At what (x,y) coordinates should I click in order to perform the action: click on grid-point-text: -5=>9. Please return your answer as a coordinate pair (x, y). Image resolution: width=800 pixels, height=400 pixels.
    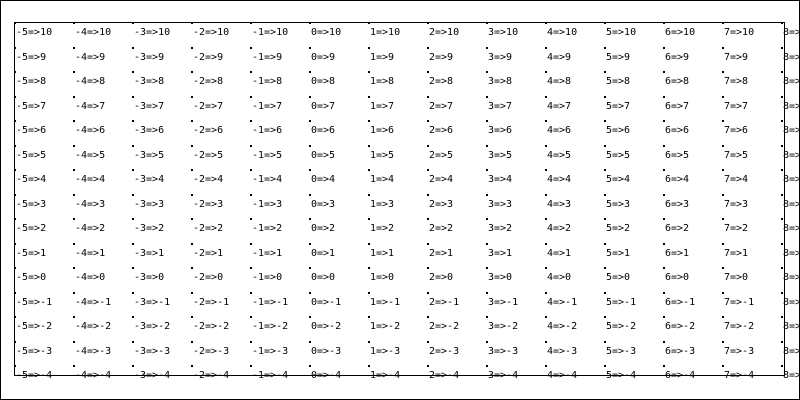
    Looking at the image, I should click on (31, 57).